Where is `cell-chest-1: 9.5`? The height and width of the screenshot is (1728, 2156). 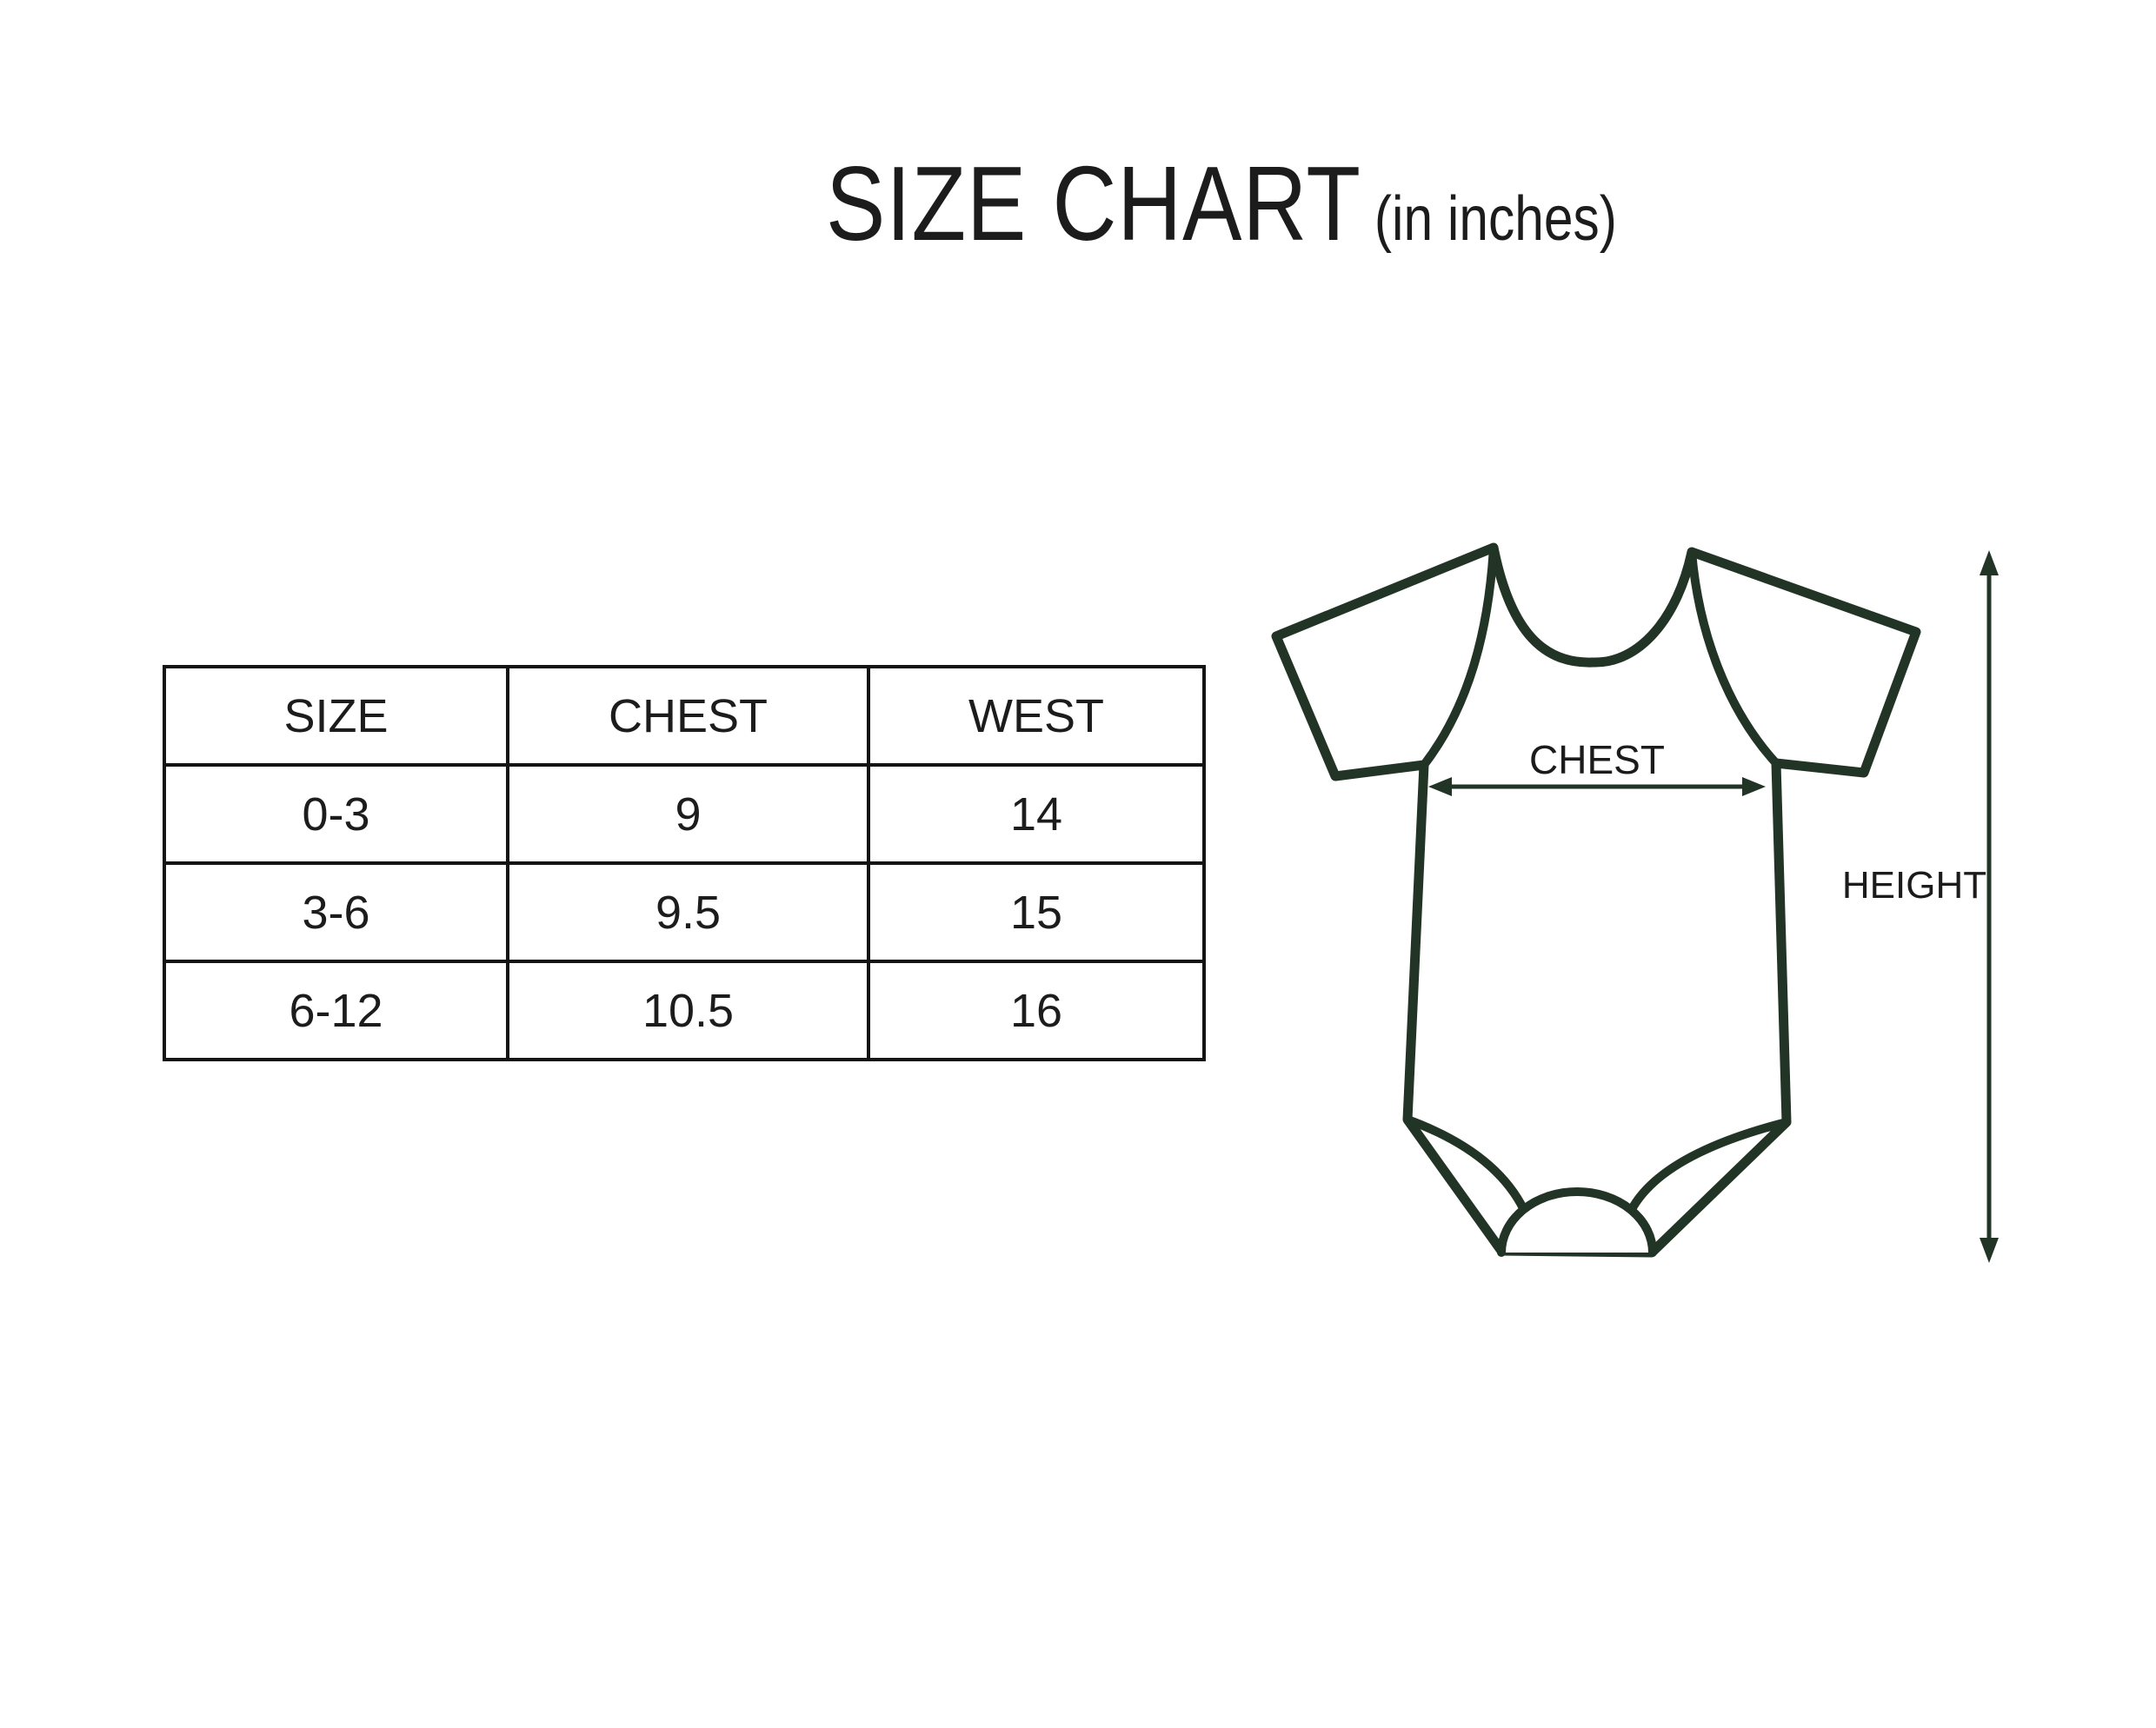
cell-chest-1: 9.5 is located at coordinates (688, 912).